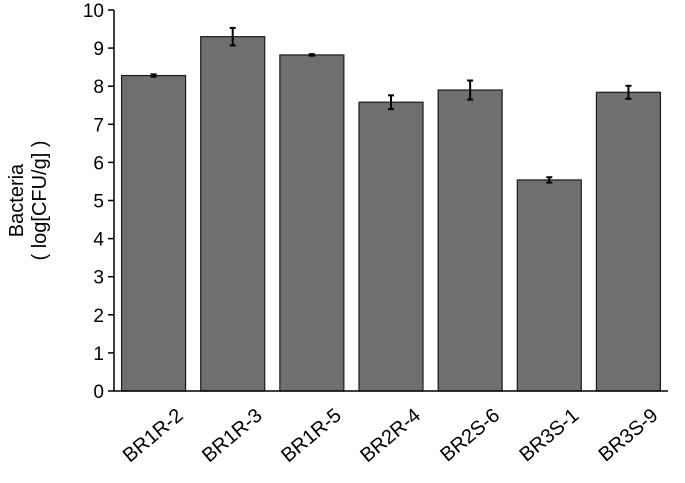 The image size is (685, 483). I want to click on x-category-label: BR1R-2, so click(153, 435).